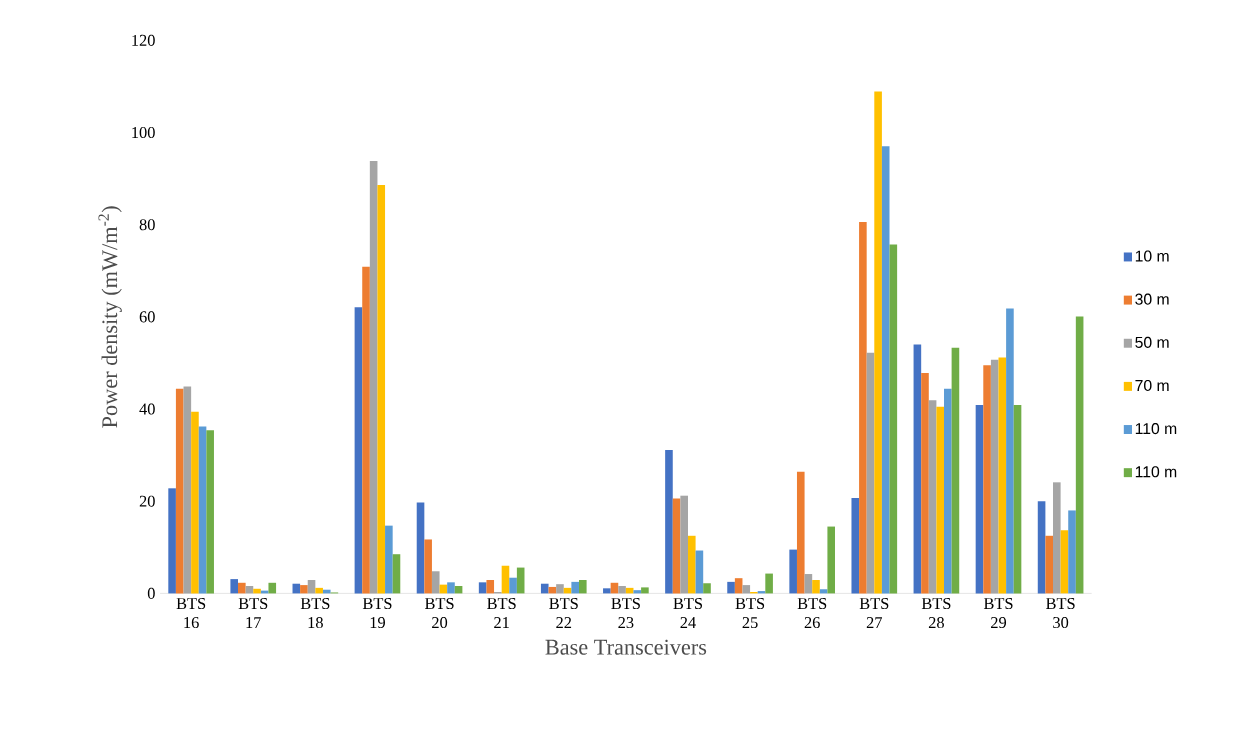 This screenshot has height=731, width=1235. What do you see at coordinates (147, 225) in the screenshot?
I see `y-tick-label: 80` at bounding box center [147, 225].